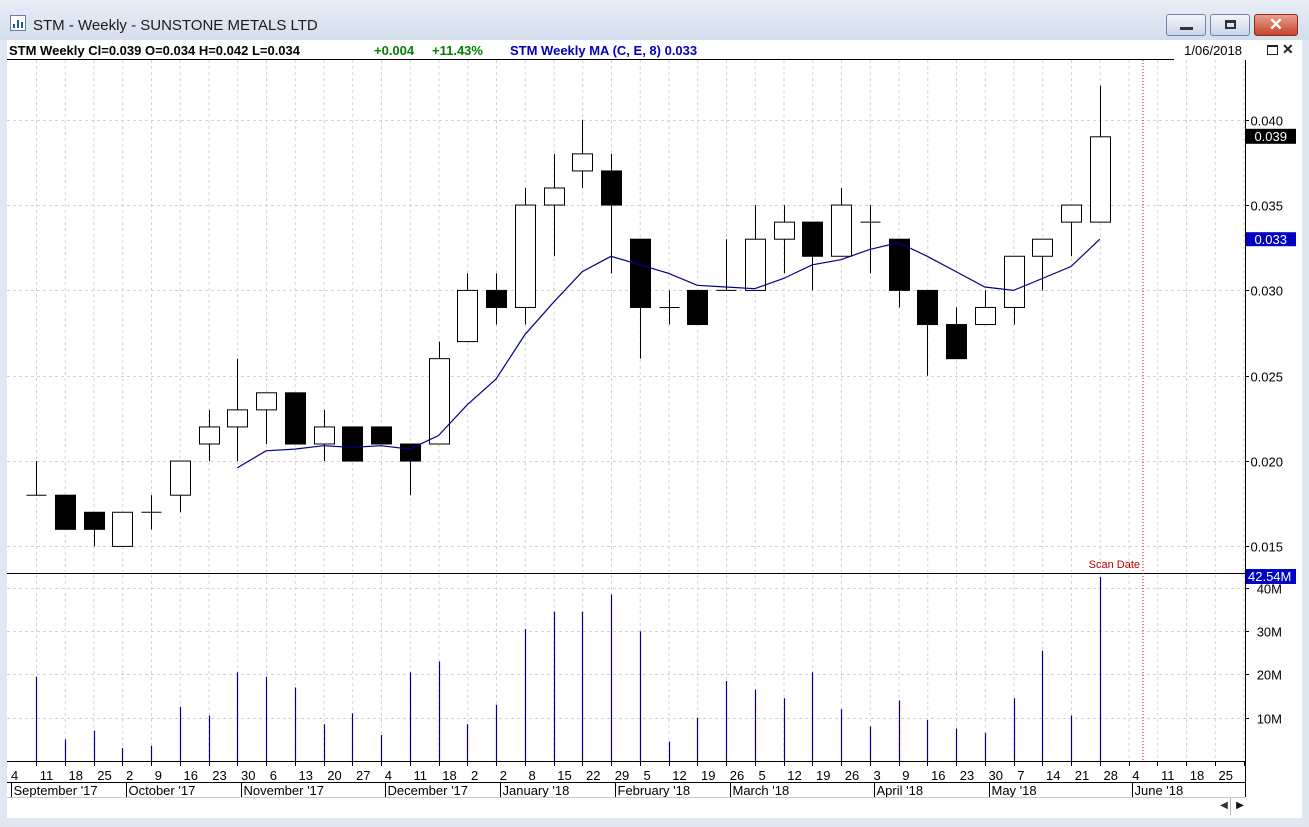  I want to click on week-label: 8, so click(532, 775).